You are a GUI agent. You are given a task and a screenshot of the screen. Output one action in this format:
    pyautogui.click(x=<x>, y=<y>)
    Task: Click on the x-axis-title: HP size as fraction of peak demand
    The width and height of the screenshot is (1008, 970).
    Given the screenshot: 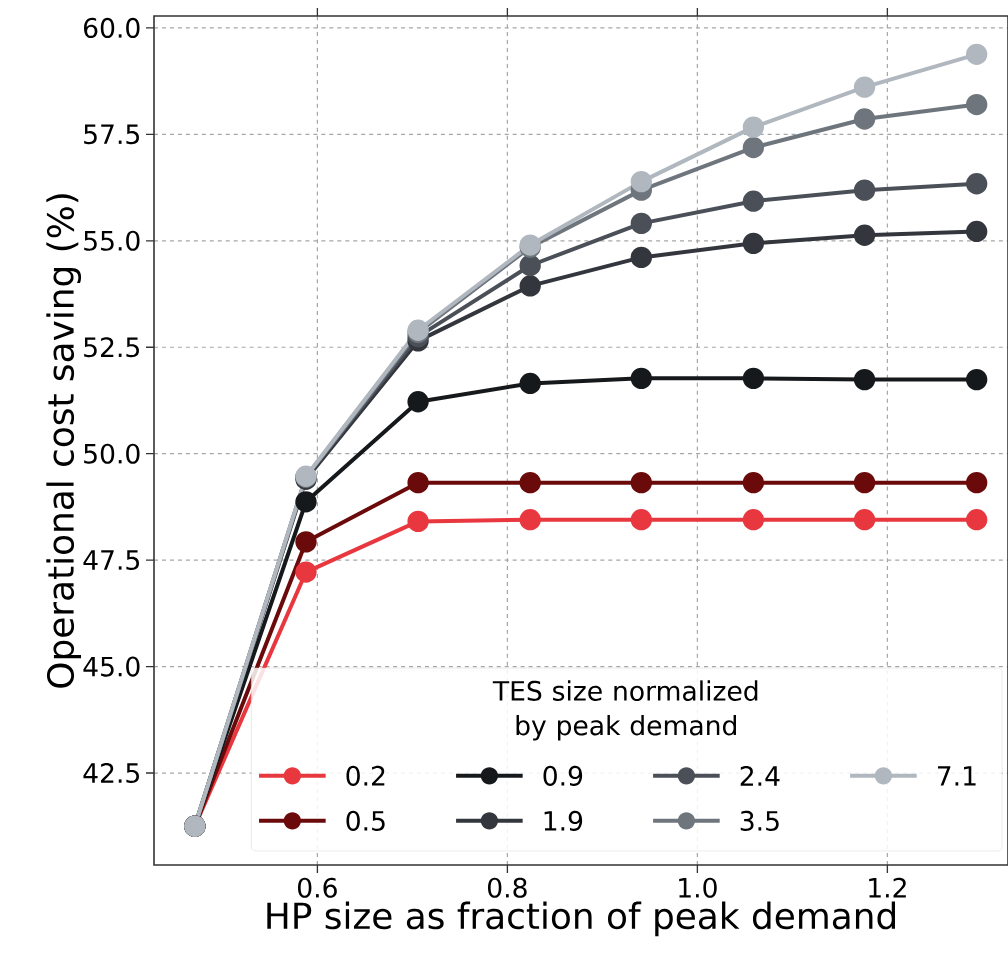 What is the action you would take?
    pyautogui.click(x=581, y=919)
    